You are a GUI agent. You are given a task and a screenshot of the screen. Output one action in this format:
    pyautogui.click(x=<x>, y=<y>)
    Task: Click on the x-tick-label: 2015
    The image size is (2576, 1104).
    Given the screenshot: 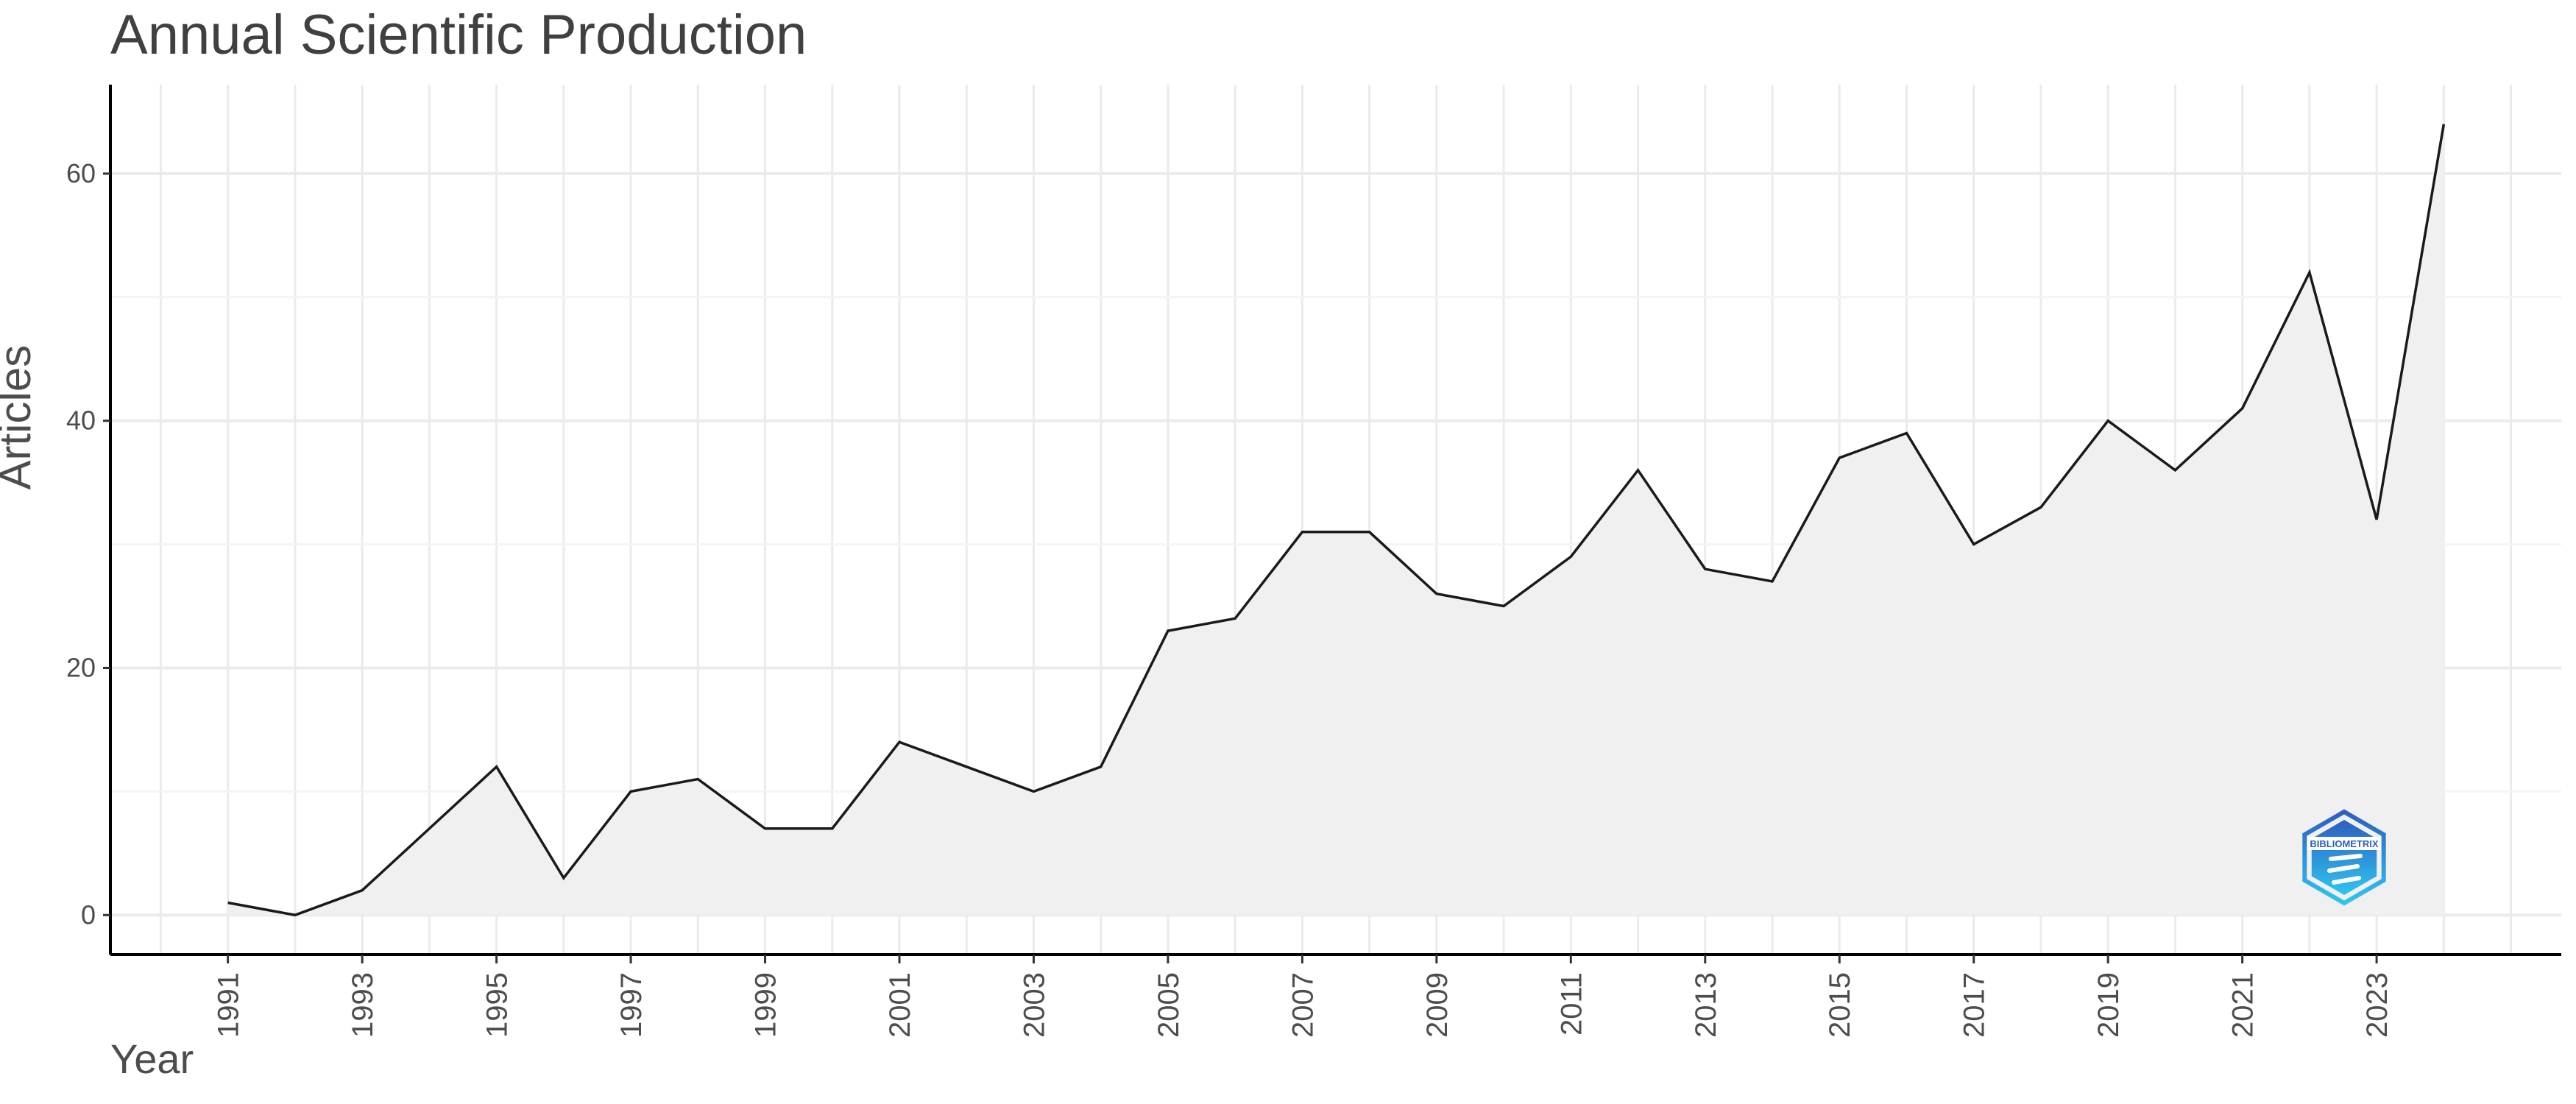 What is the action you would take?
    pyautogui.click(x=1840, y=1005)
    